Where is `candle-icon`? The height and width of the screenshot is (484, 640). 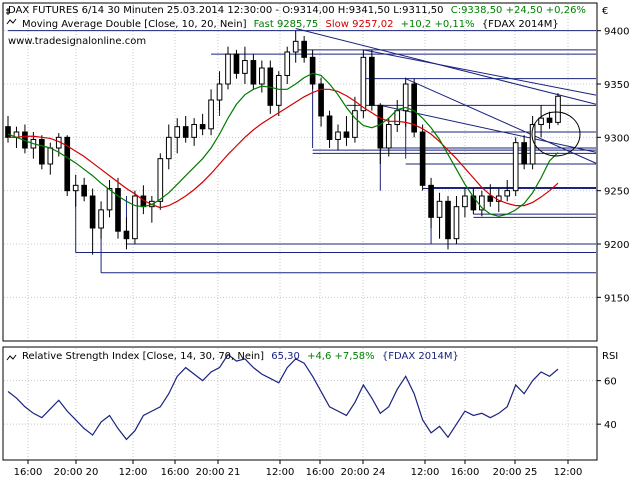
candle-icon is located at coordinates (8, 11).